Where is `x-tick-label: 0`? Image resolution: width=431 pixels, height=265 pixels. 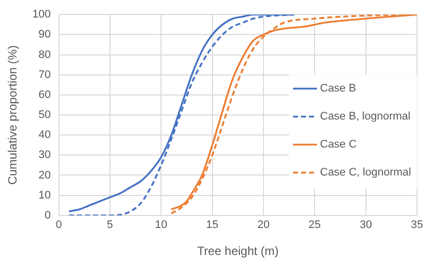 x-tick-label: 0 is located at coordinates (59, 225).